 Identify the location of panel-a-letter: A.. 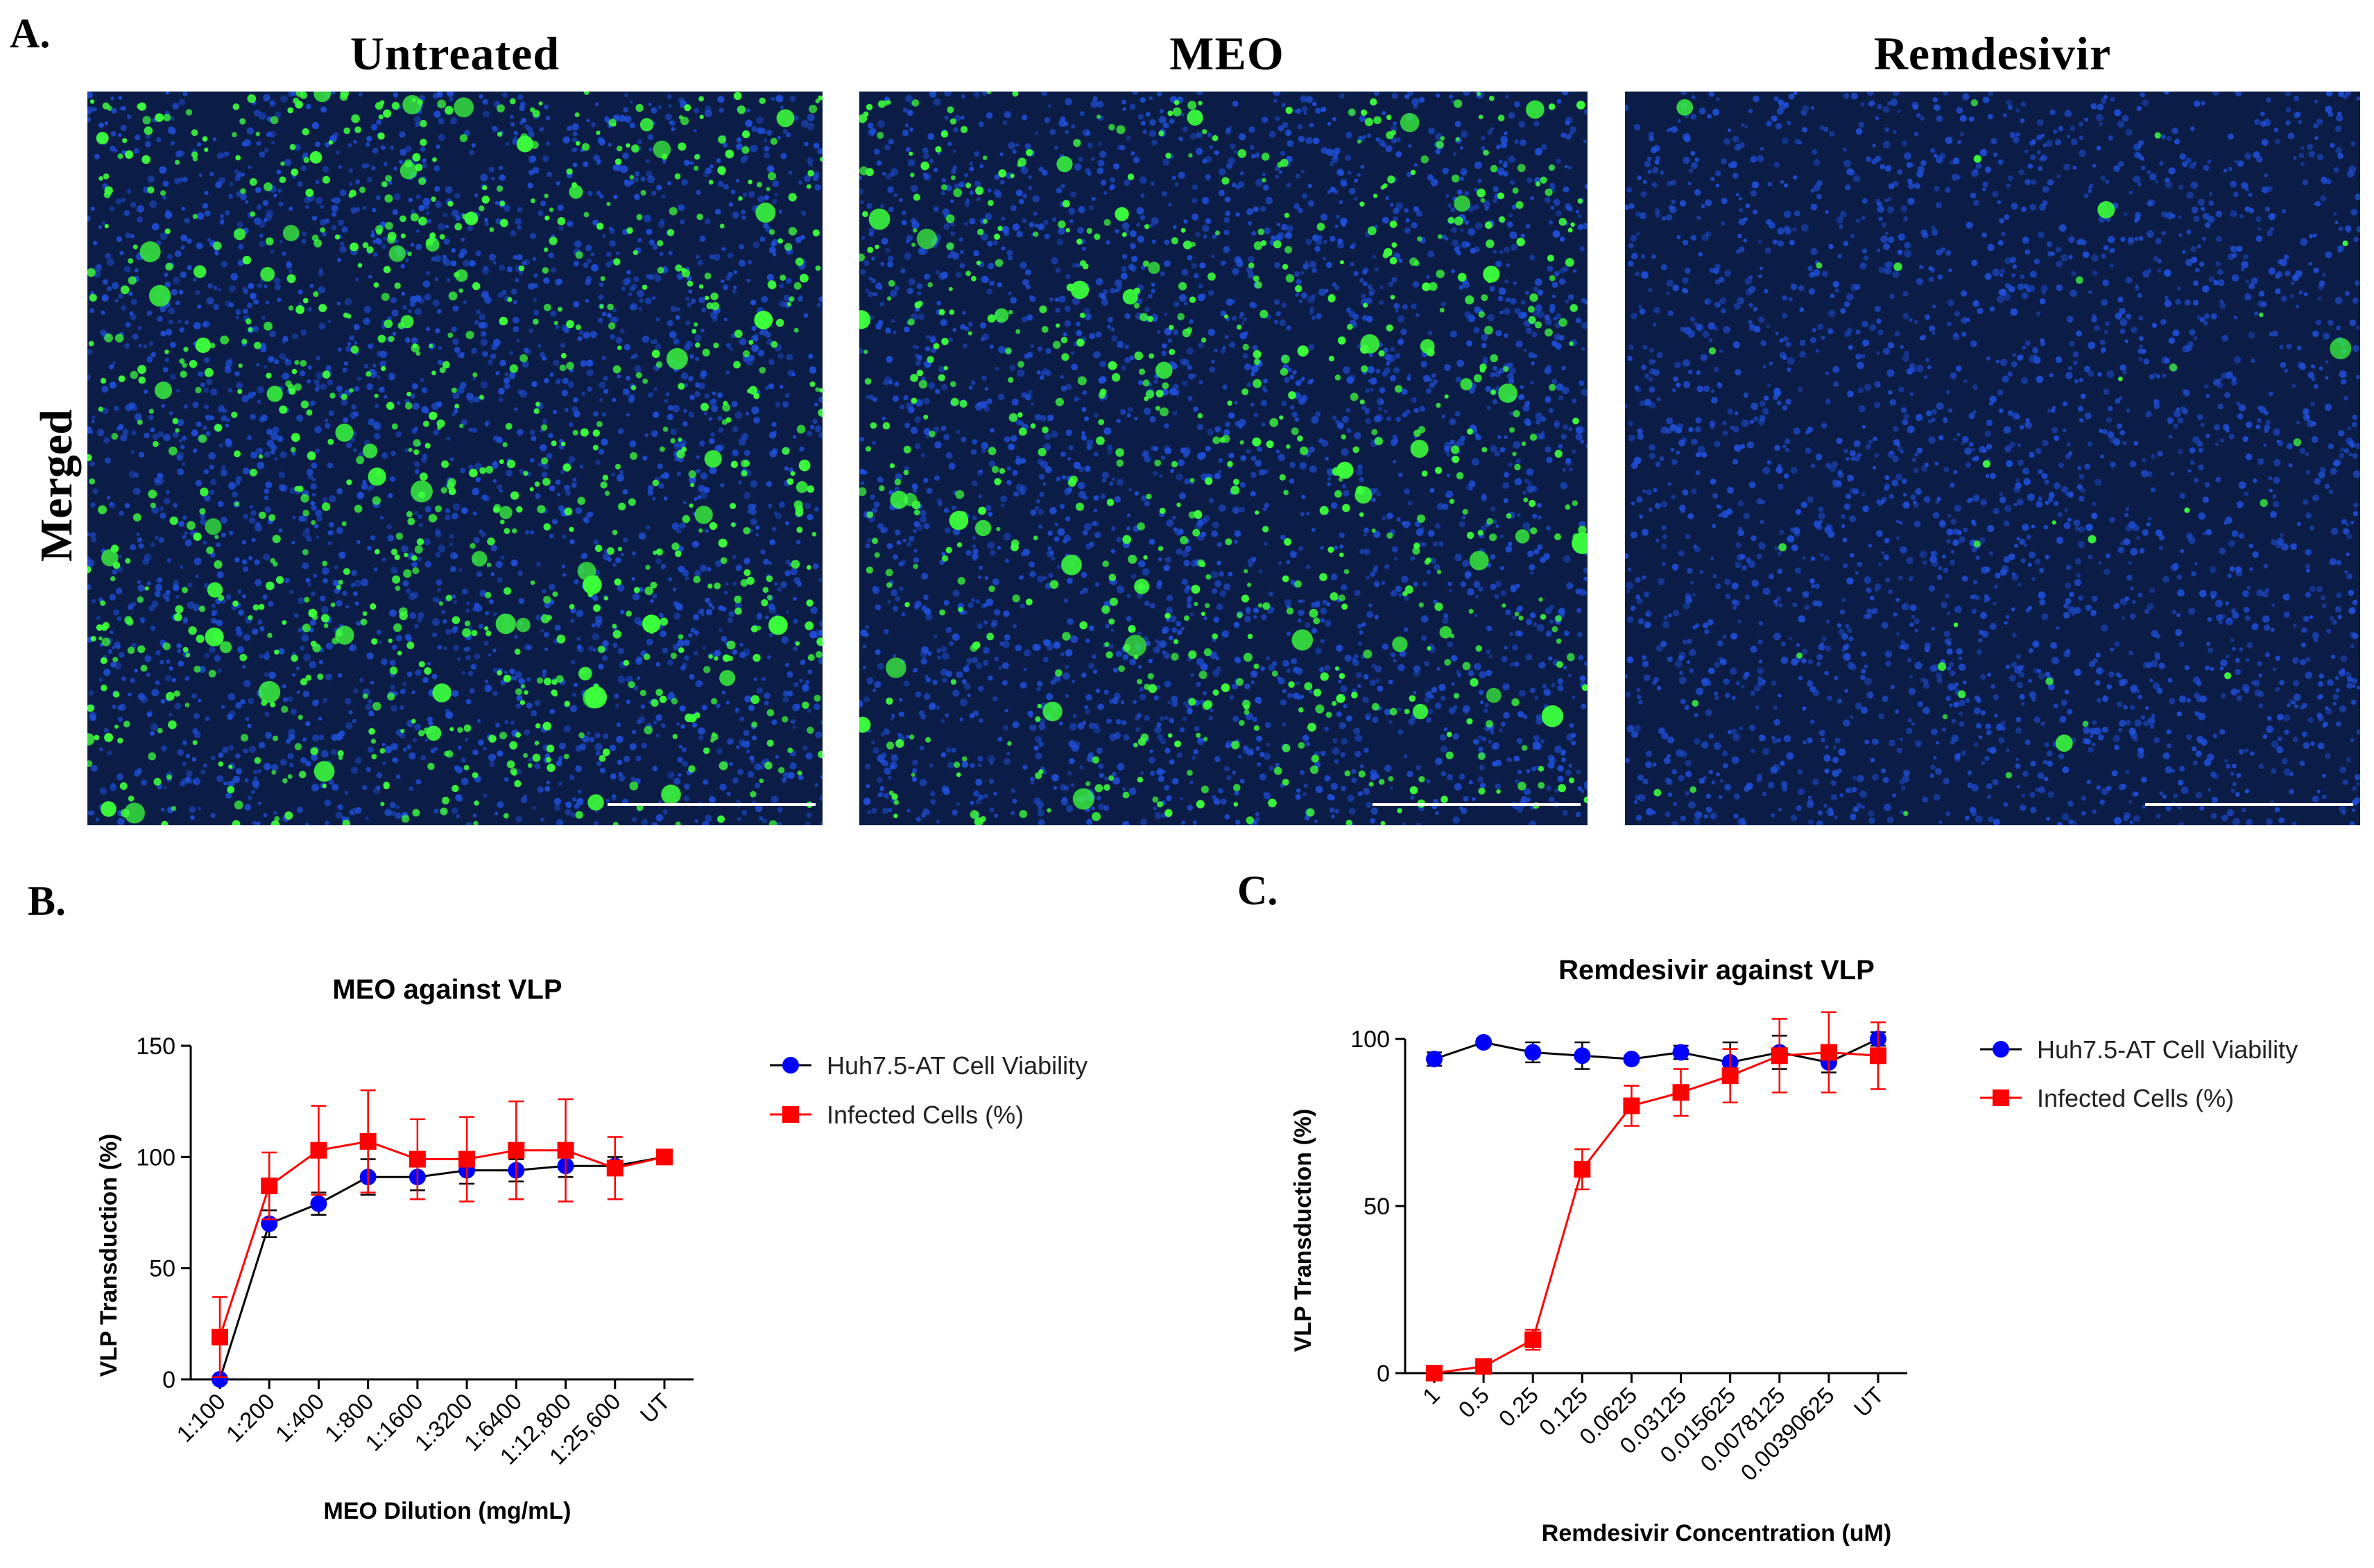
(30, 33).